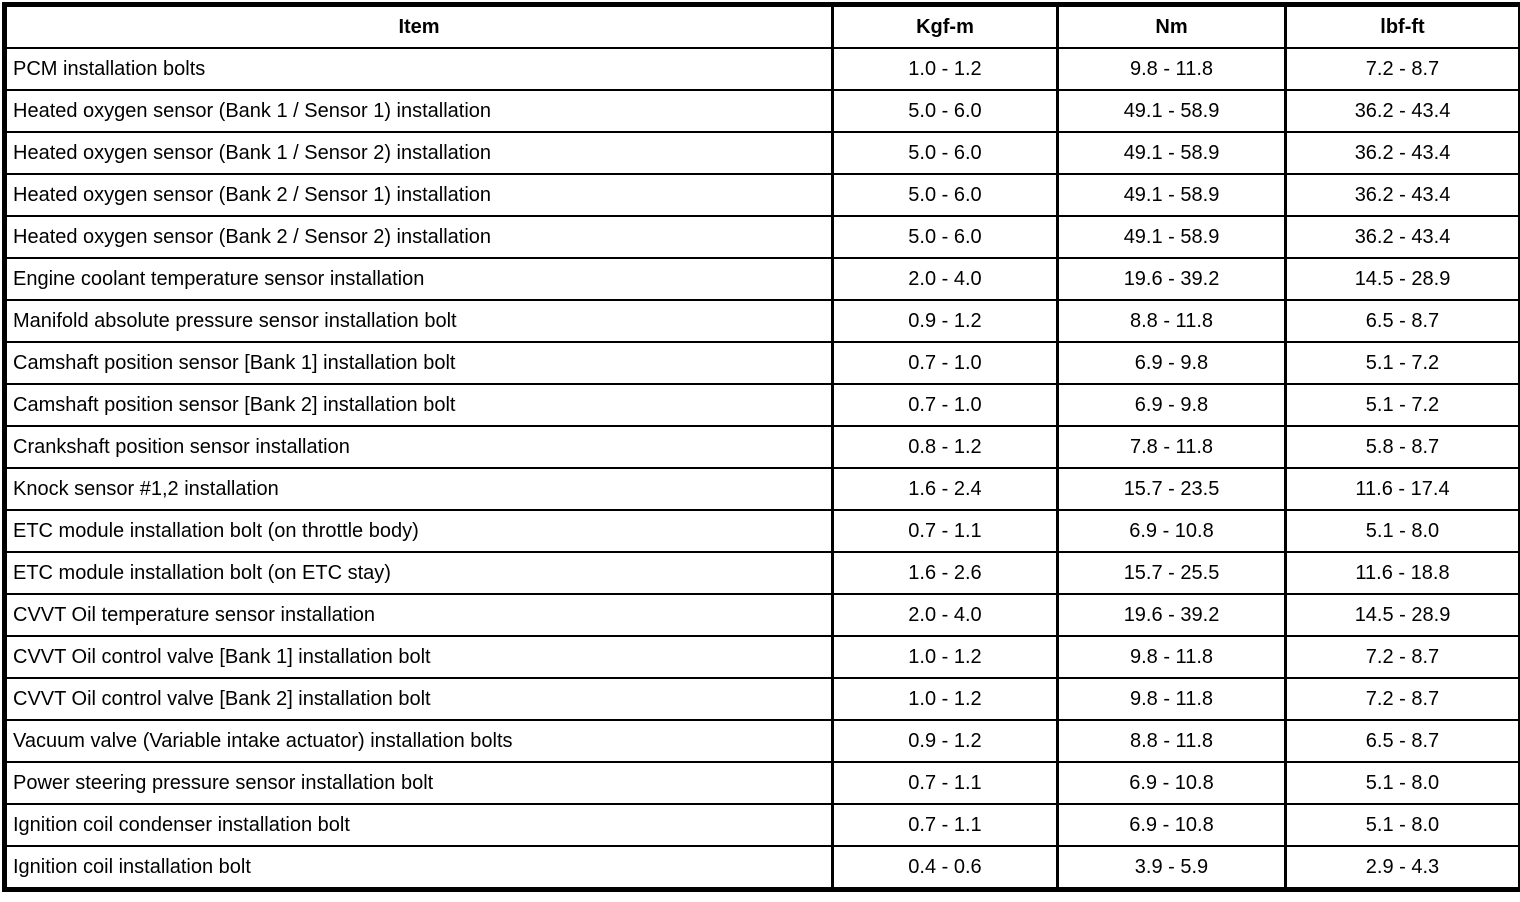 The width and height of the screenshot is (1520, 902). What do you see at coordinates (1402, 447) in the screenshot?
I see `lbfft-cell: 5.8 - 8.7` at bounding box center [1402, 447].